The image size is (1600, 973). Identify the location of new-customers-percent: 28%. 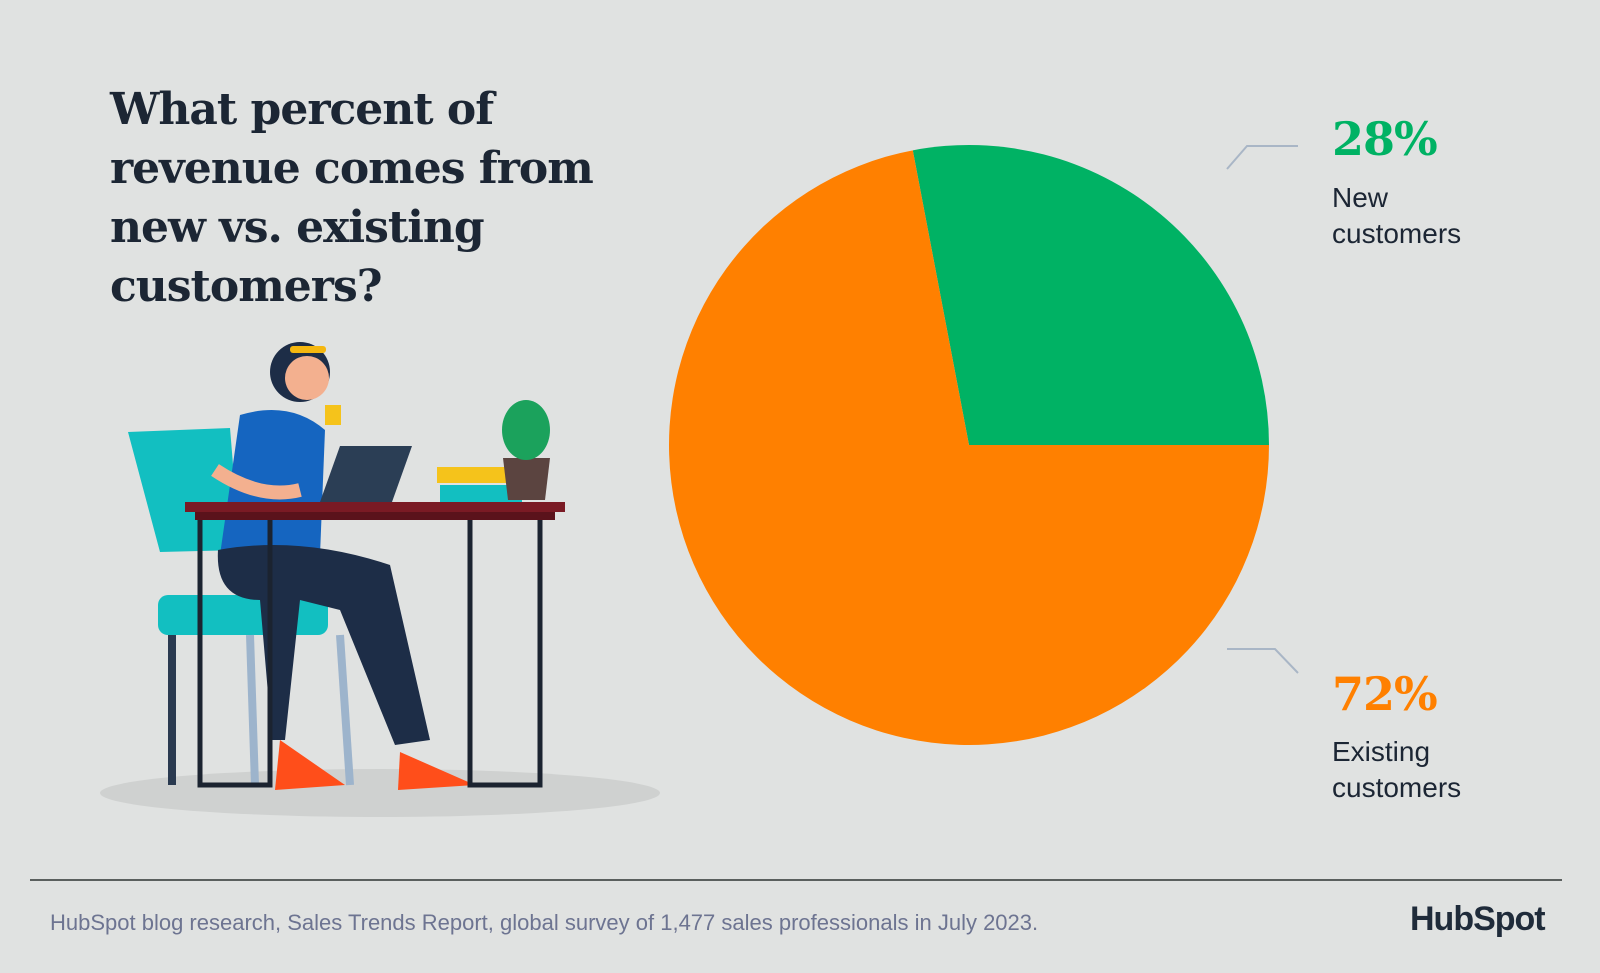
(1385, 139).